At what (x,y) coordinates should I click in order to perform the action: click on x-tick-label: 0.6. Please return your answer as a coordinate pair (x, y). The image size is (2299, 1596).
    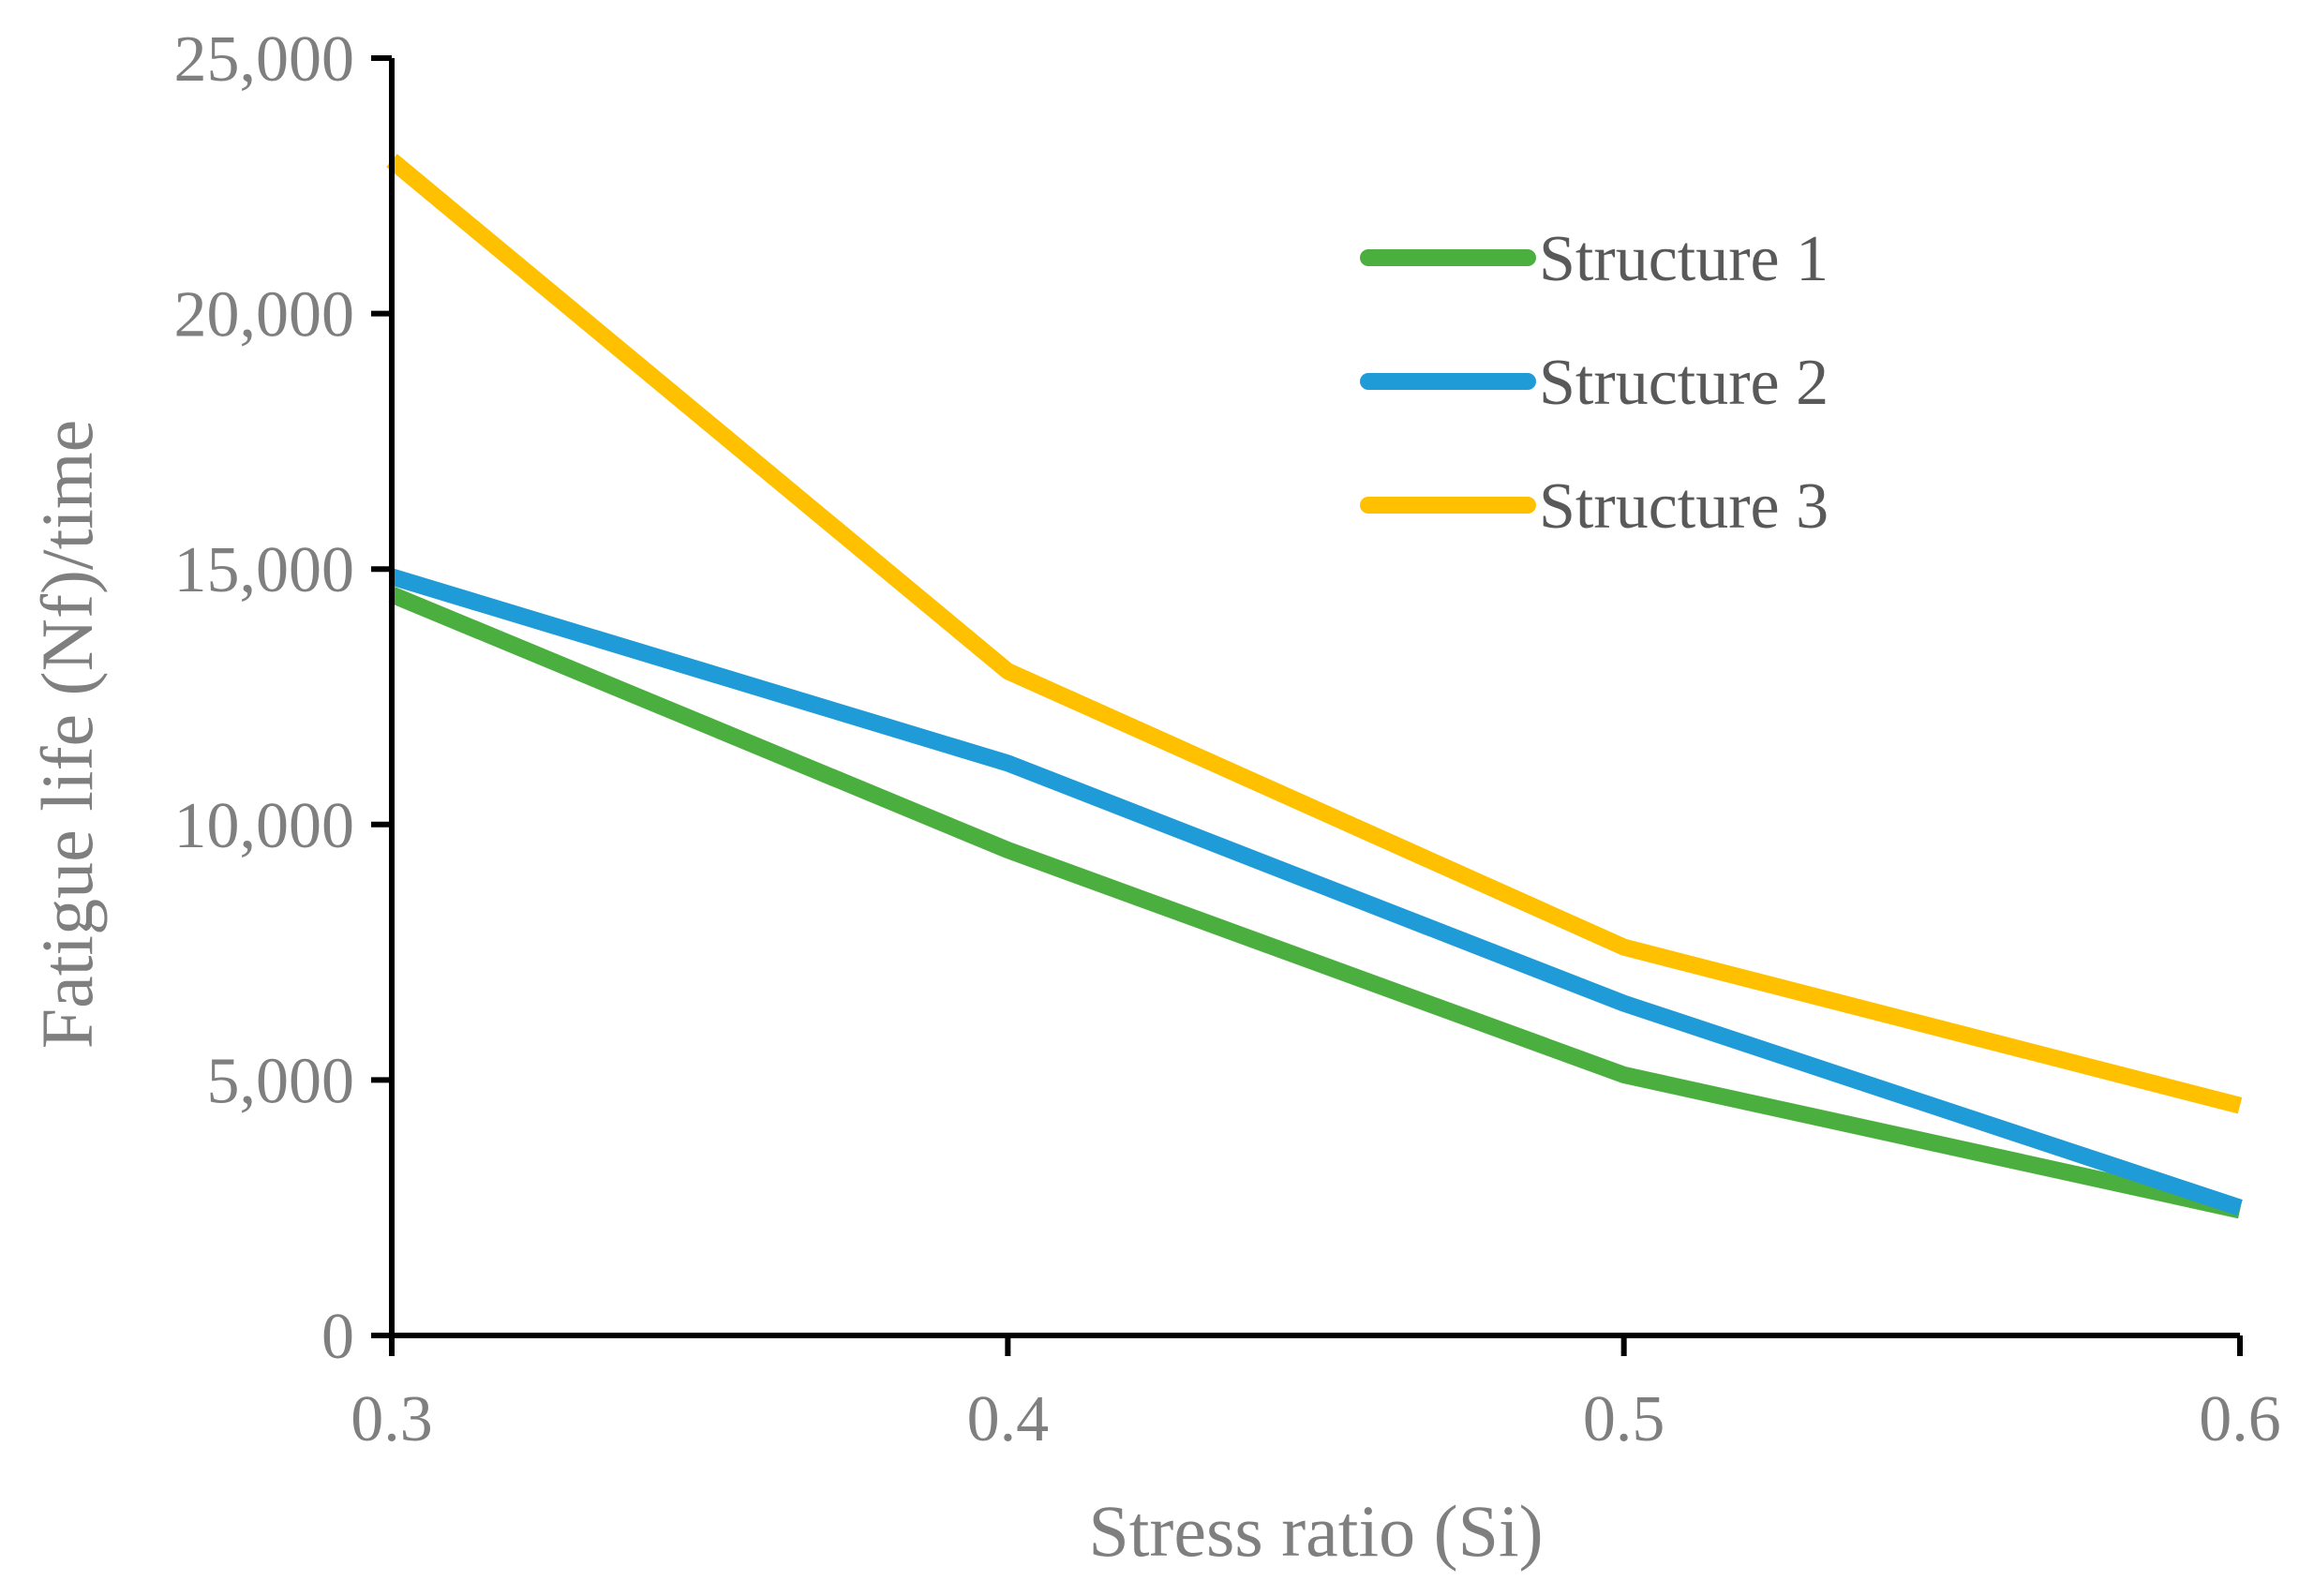
    Looking at the image, I should click on (2240, 1419).